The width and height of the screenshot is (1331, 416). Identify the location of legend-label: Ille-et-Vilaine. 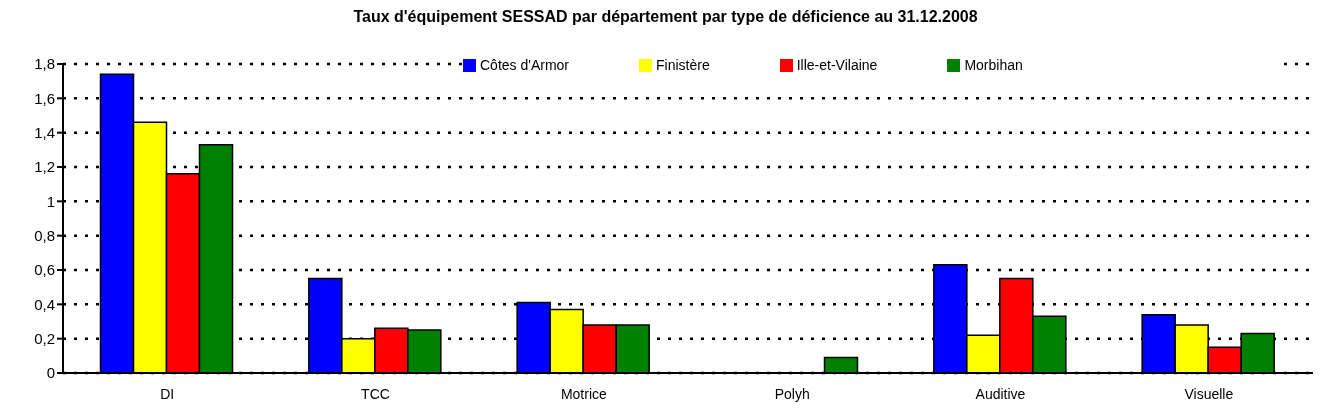
(837, 65).